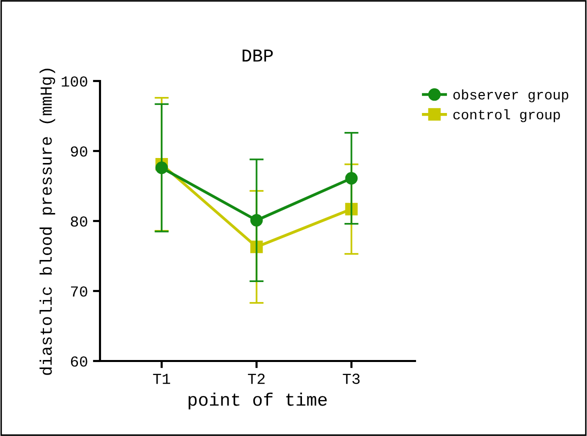 This screenshot has width=587, height=436. I want to click on y-tick-label: 100, so click(75, 81).